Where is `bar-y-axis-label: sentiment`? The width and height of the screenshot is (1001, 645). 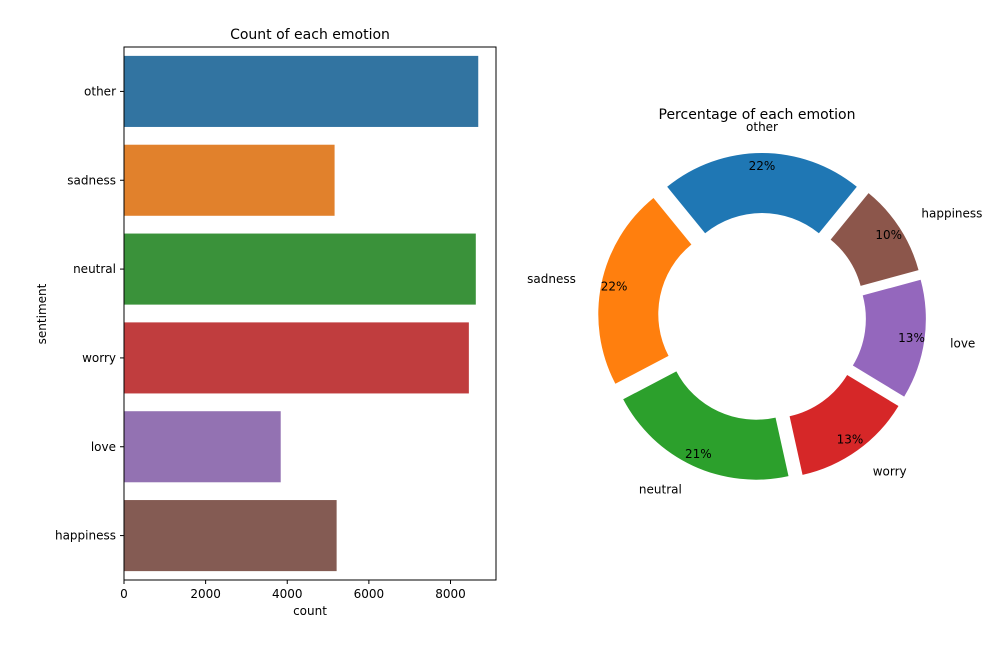
bar-y-axis-label: sentiment is located at coordinates (42, 313).